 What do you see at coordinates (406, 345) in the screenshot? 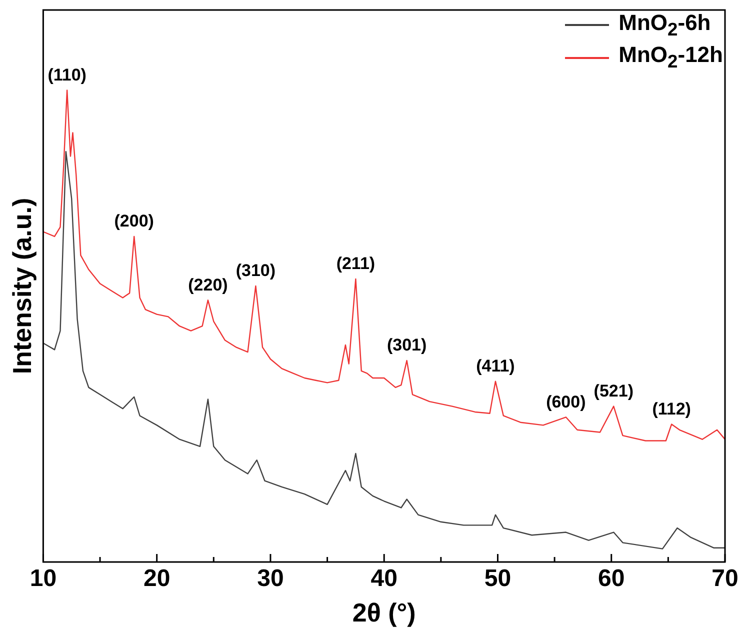
I see `annotation: (301)` at bounding box center [406, 345].